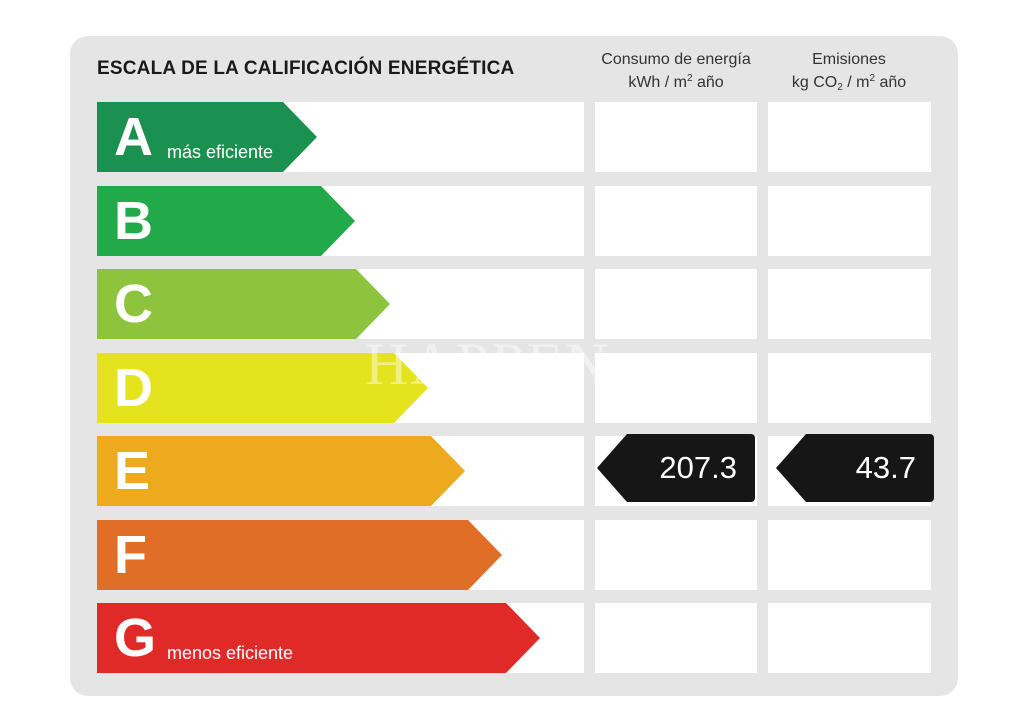 The height and width of the screenshot is (723, 1024). Describe the element at coordinates (849, 555) in the screenshot. I see `emisiones-cell-f` at that location.